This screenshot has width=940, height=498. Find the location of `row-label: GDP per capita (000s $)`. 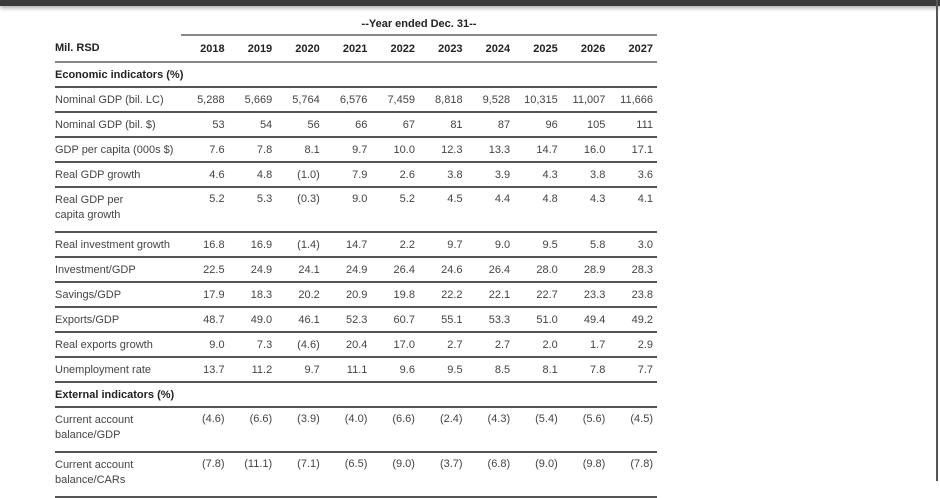

row-label: GDP per capita (000s $) is located at coordinates (118, 150).